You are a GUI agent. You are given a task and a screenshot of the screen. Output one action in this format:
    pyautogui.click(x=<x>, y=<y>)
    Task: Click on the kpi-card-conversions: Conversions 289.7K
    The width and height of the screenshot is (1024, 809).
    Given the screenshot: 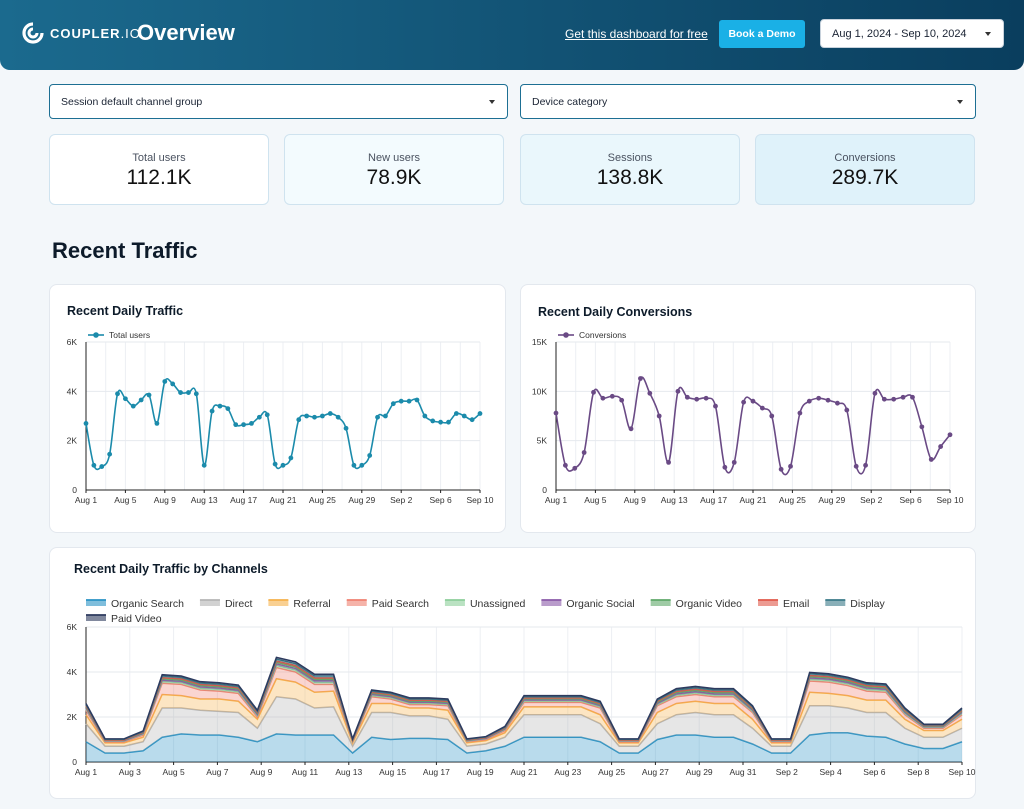 What is the action you would take?
    pyautogui.click(x=865, y=169)
    